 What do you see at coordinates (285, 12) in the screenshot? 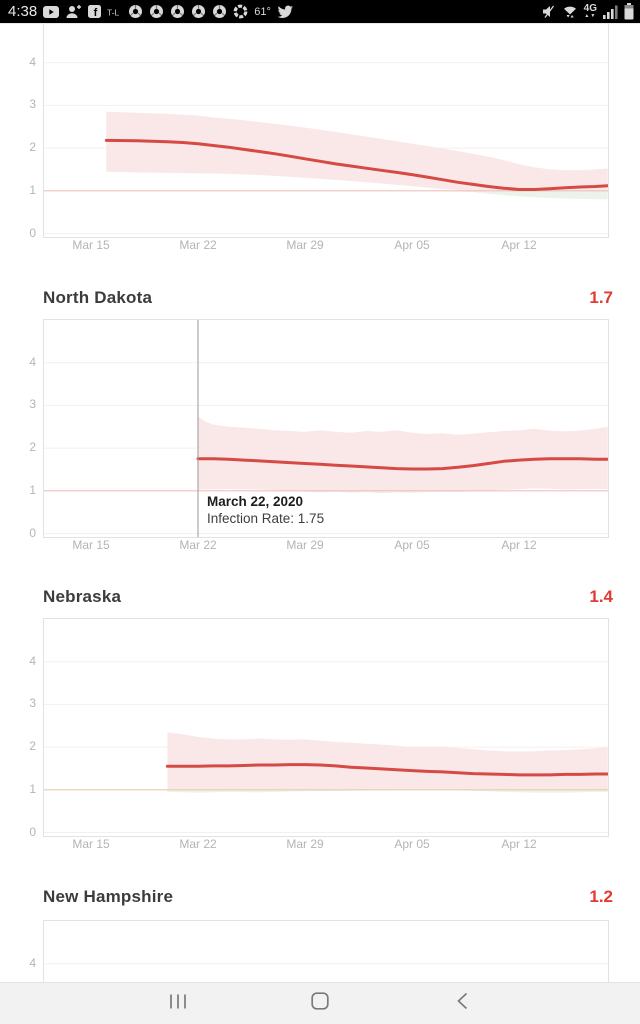
I see `twitter-icon` at bounding box center [285, 12].